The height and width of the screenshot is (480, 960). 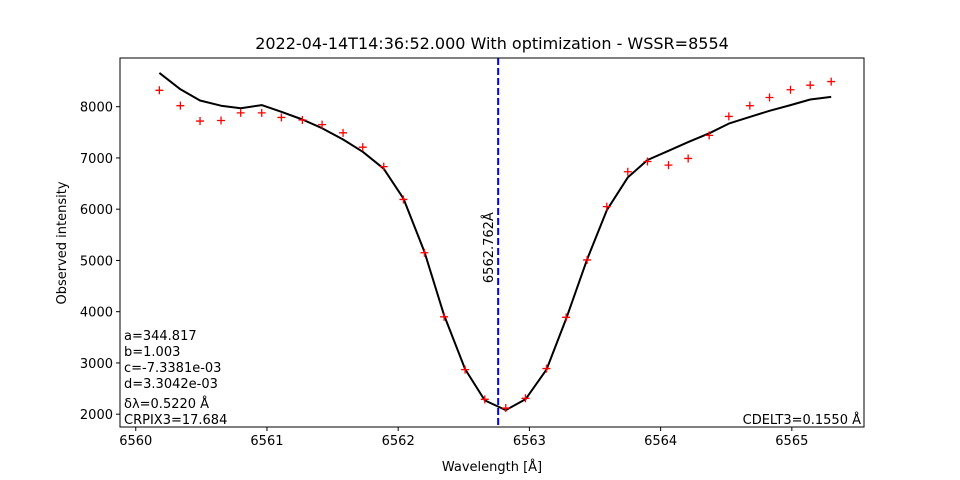 I want to click on y-tick-label: 2000, so click(x=96, y=415).